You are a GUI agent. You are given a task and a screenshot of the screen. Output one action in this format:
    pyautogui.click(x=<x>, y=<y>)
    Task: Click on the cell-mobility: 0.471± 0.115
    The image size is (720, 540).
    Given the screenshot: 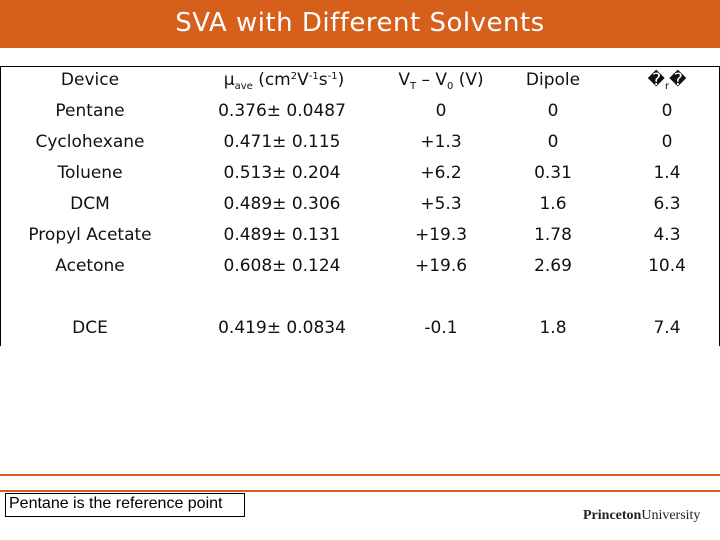 What is the action you would take?
    pyautogui.click(x=282, y=142)
    